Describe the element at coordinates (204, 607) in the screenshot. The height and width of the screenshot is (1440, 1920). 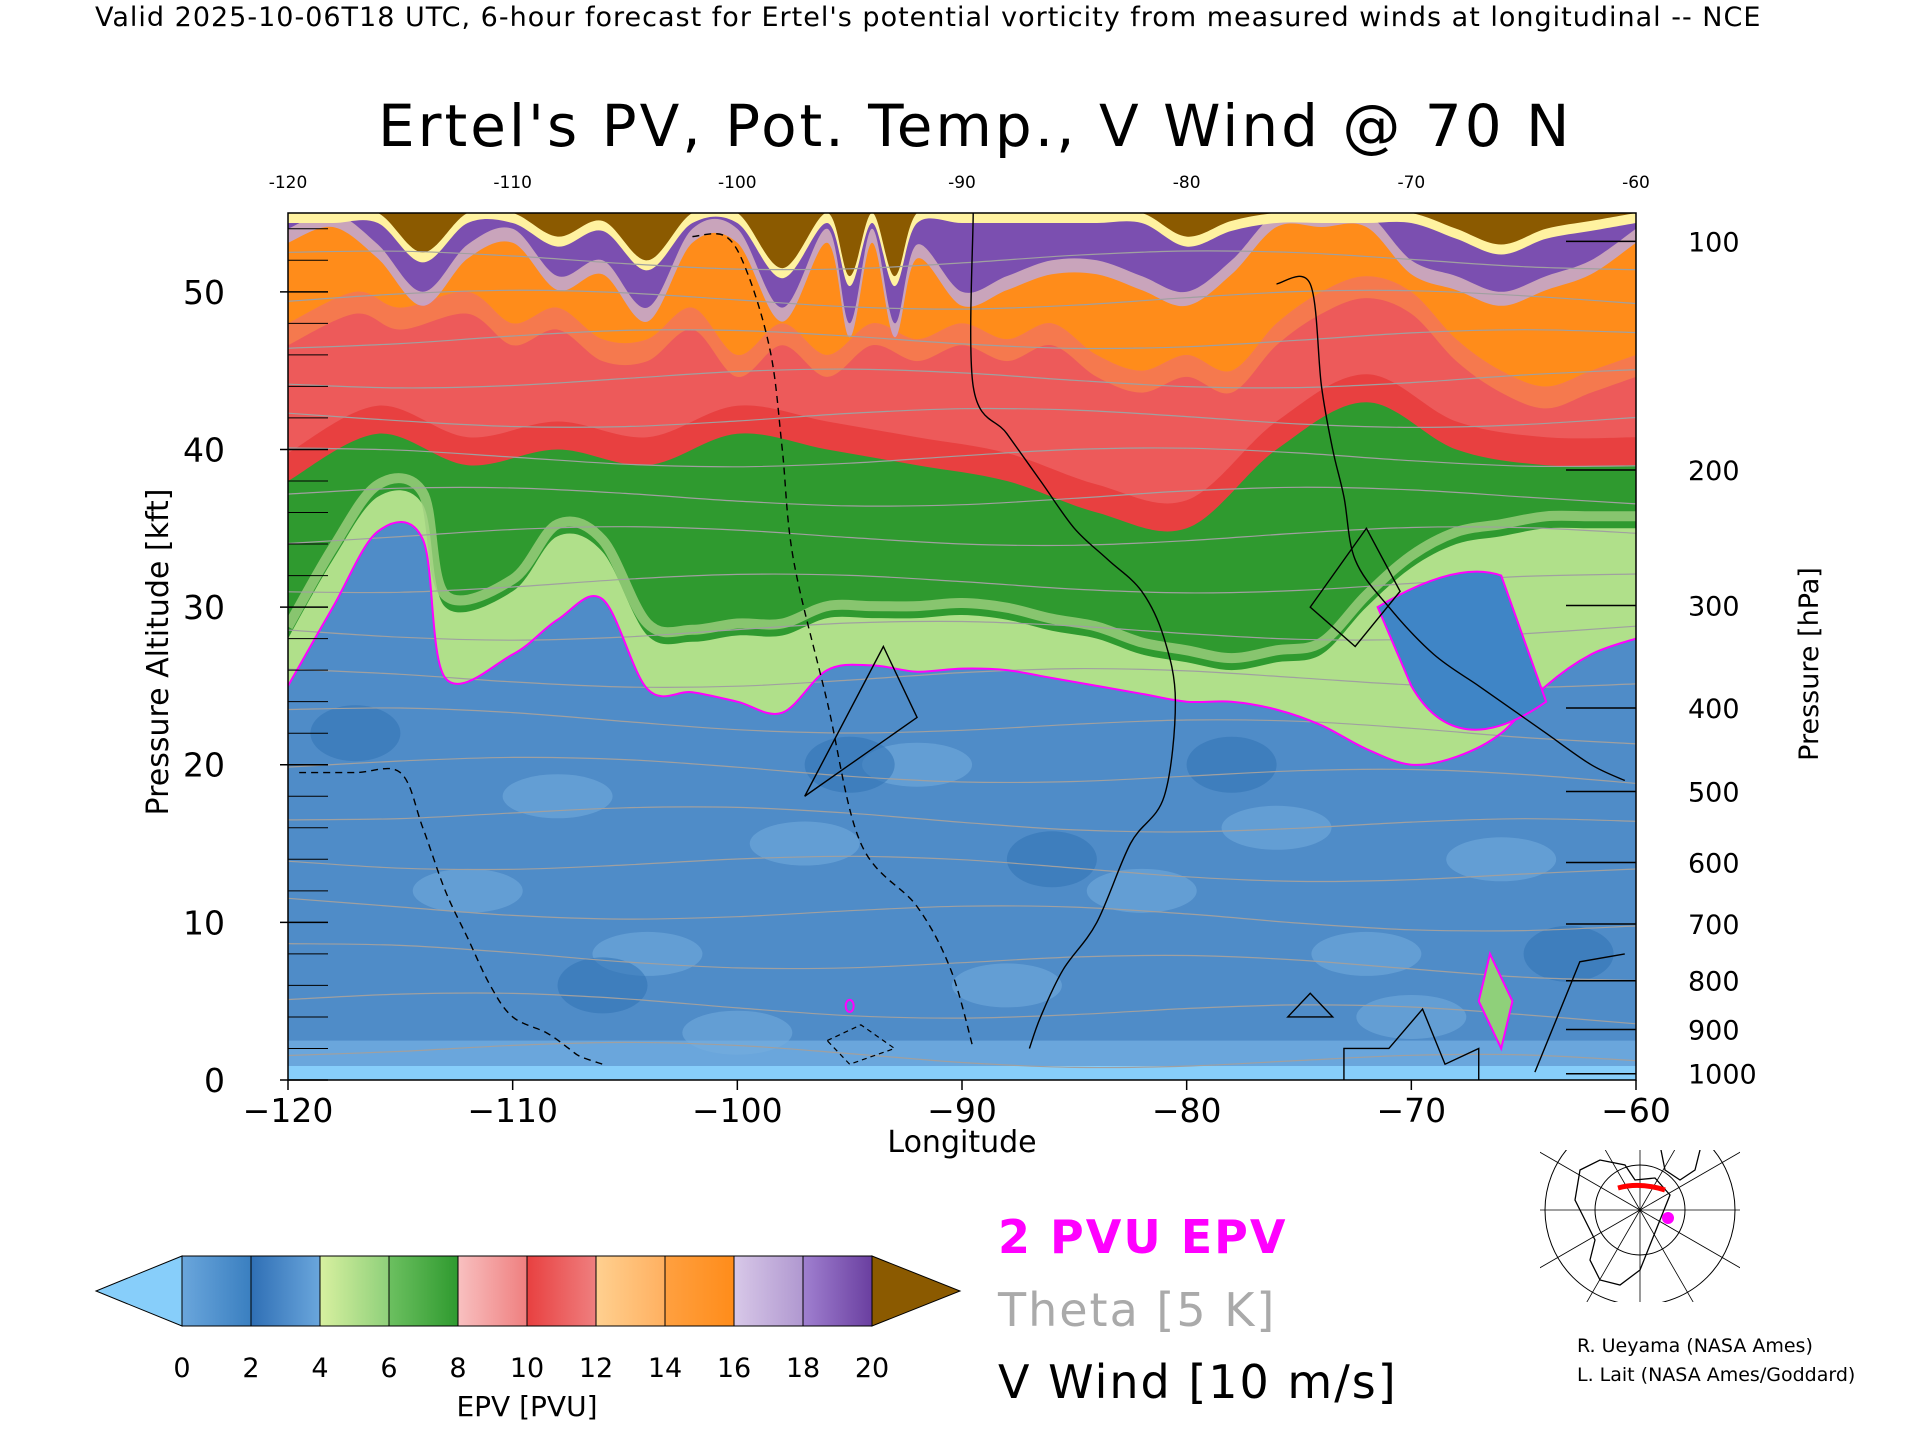
I see `y-tick-label-3: 30` at that location.